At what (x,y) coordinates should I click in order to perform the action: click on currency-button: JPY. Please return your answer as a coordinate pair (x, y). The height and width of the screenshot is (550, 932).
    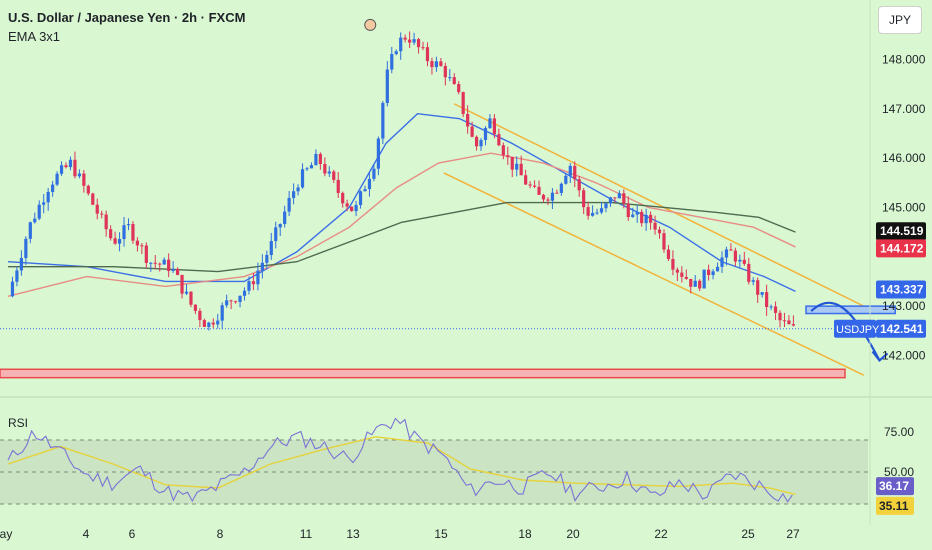
    Looking at the image, I should click on (900, 20).